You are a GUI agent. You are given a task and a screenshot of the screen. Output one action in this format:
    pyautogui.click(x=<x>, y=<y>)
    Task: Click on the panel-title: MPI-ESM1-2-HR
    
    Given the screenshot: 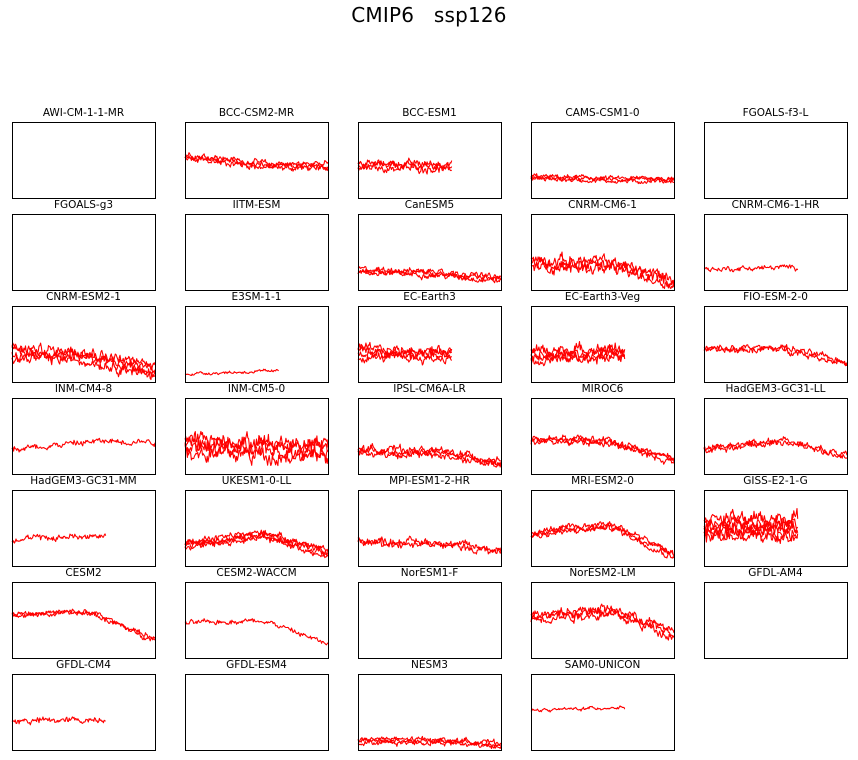 What is the action you would take?
    pyautogui.click(x=429, y=481)
    